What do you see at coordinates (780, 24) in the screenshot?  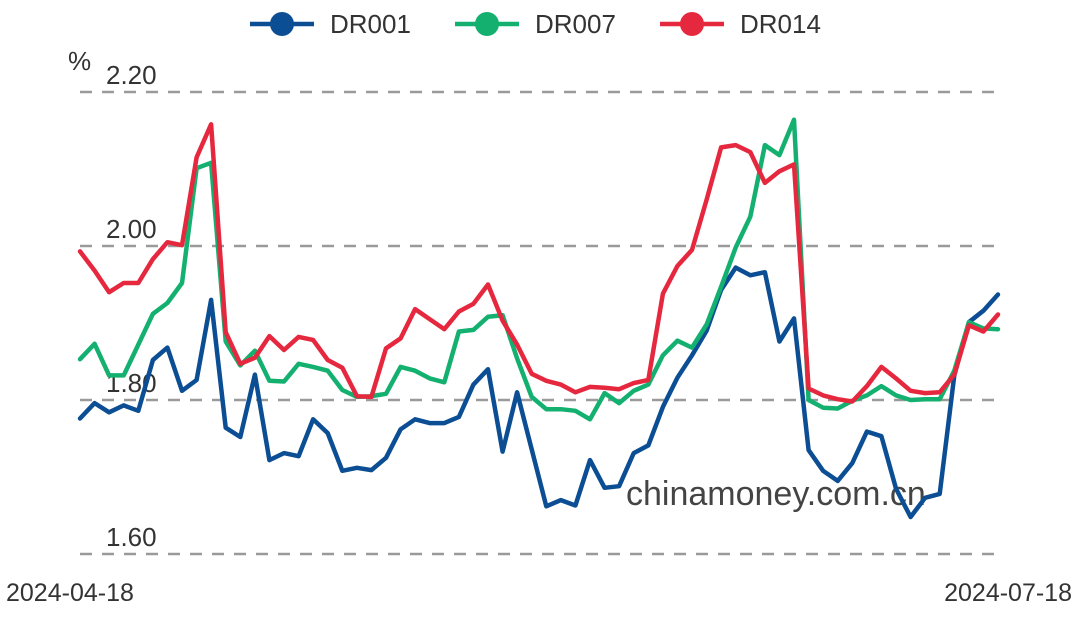 I see `legend-label: DR014` at bounding box center [780, 24].